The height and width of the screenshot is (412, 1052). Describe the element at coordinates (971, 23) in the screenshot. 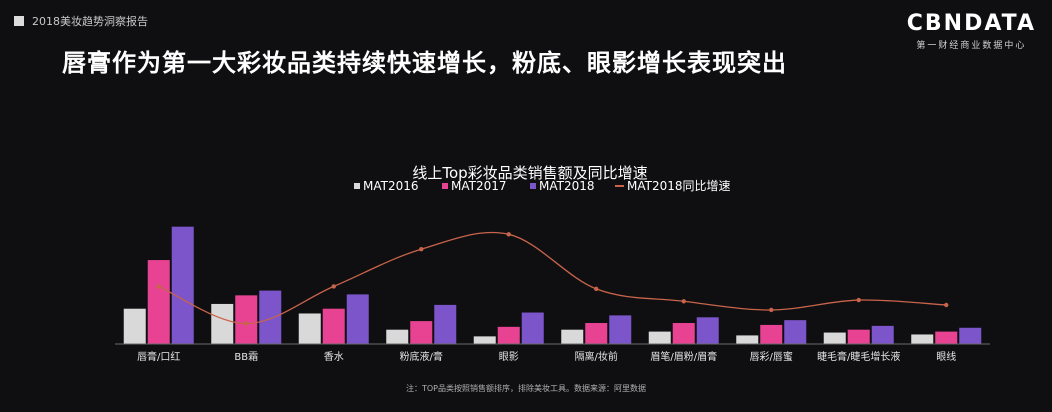

I see `logo-brand: CBNDATA` at that location.